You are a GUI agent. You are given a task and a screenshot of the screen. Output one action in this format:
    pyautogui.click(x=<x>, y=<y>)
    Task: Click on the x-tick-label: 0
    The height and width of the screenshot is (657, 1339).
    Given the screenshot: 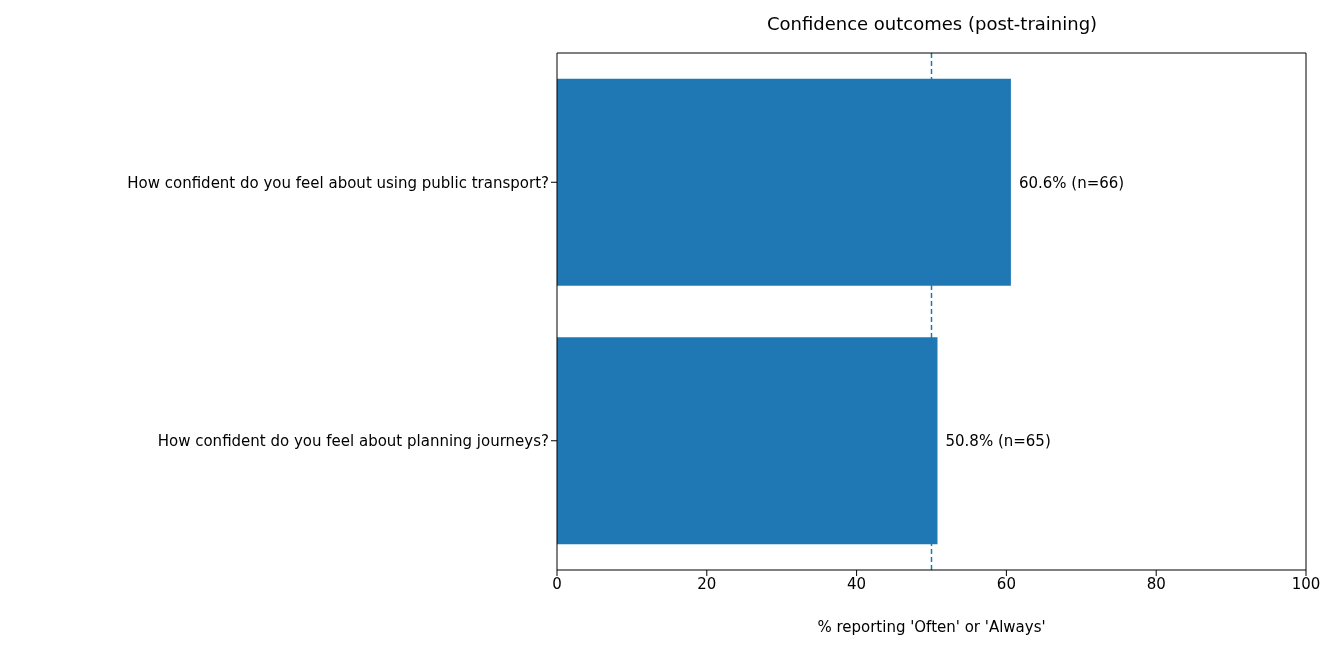 What is the action you would take?
    pyautogui.click(x=557, y=583)
    